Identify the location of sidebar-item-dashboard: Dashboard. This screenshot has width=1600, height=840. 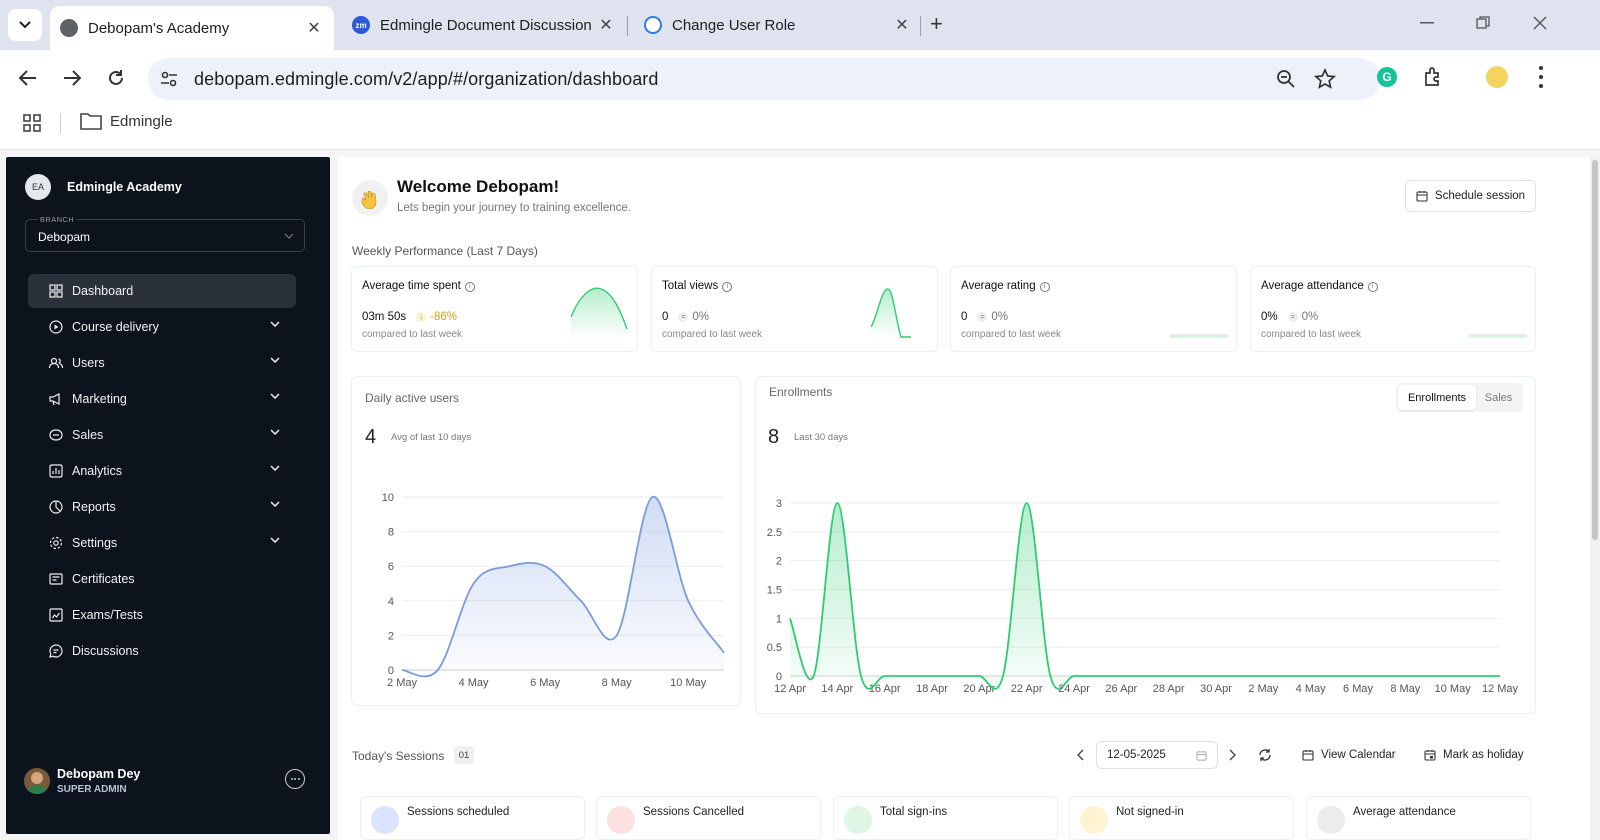
(162, 291).